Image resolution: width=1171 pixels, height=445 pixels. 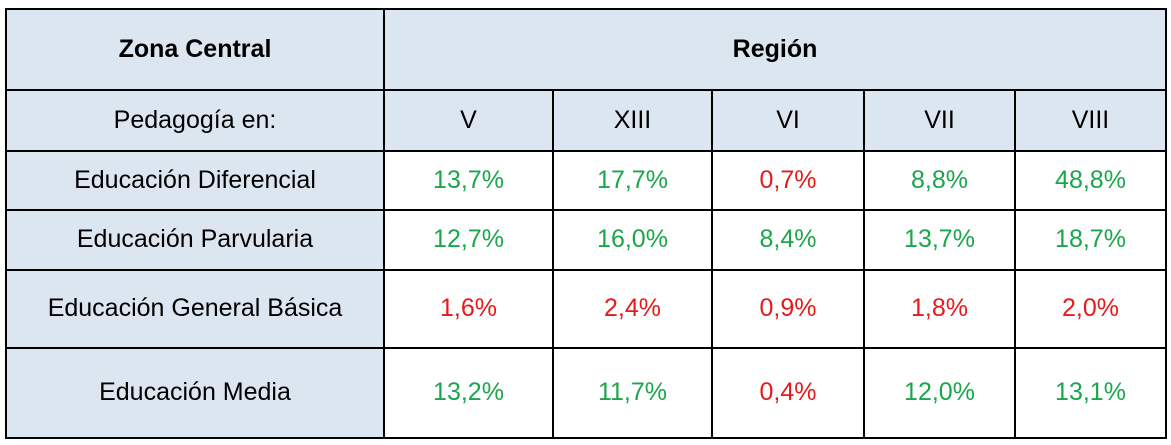 I want to click on value-cell: 0,7%, so click(x=788, y=180).